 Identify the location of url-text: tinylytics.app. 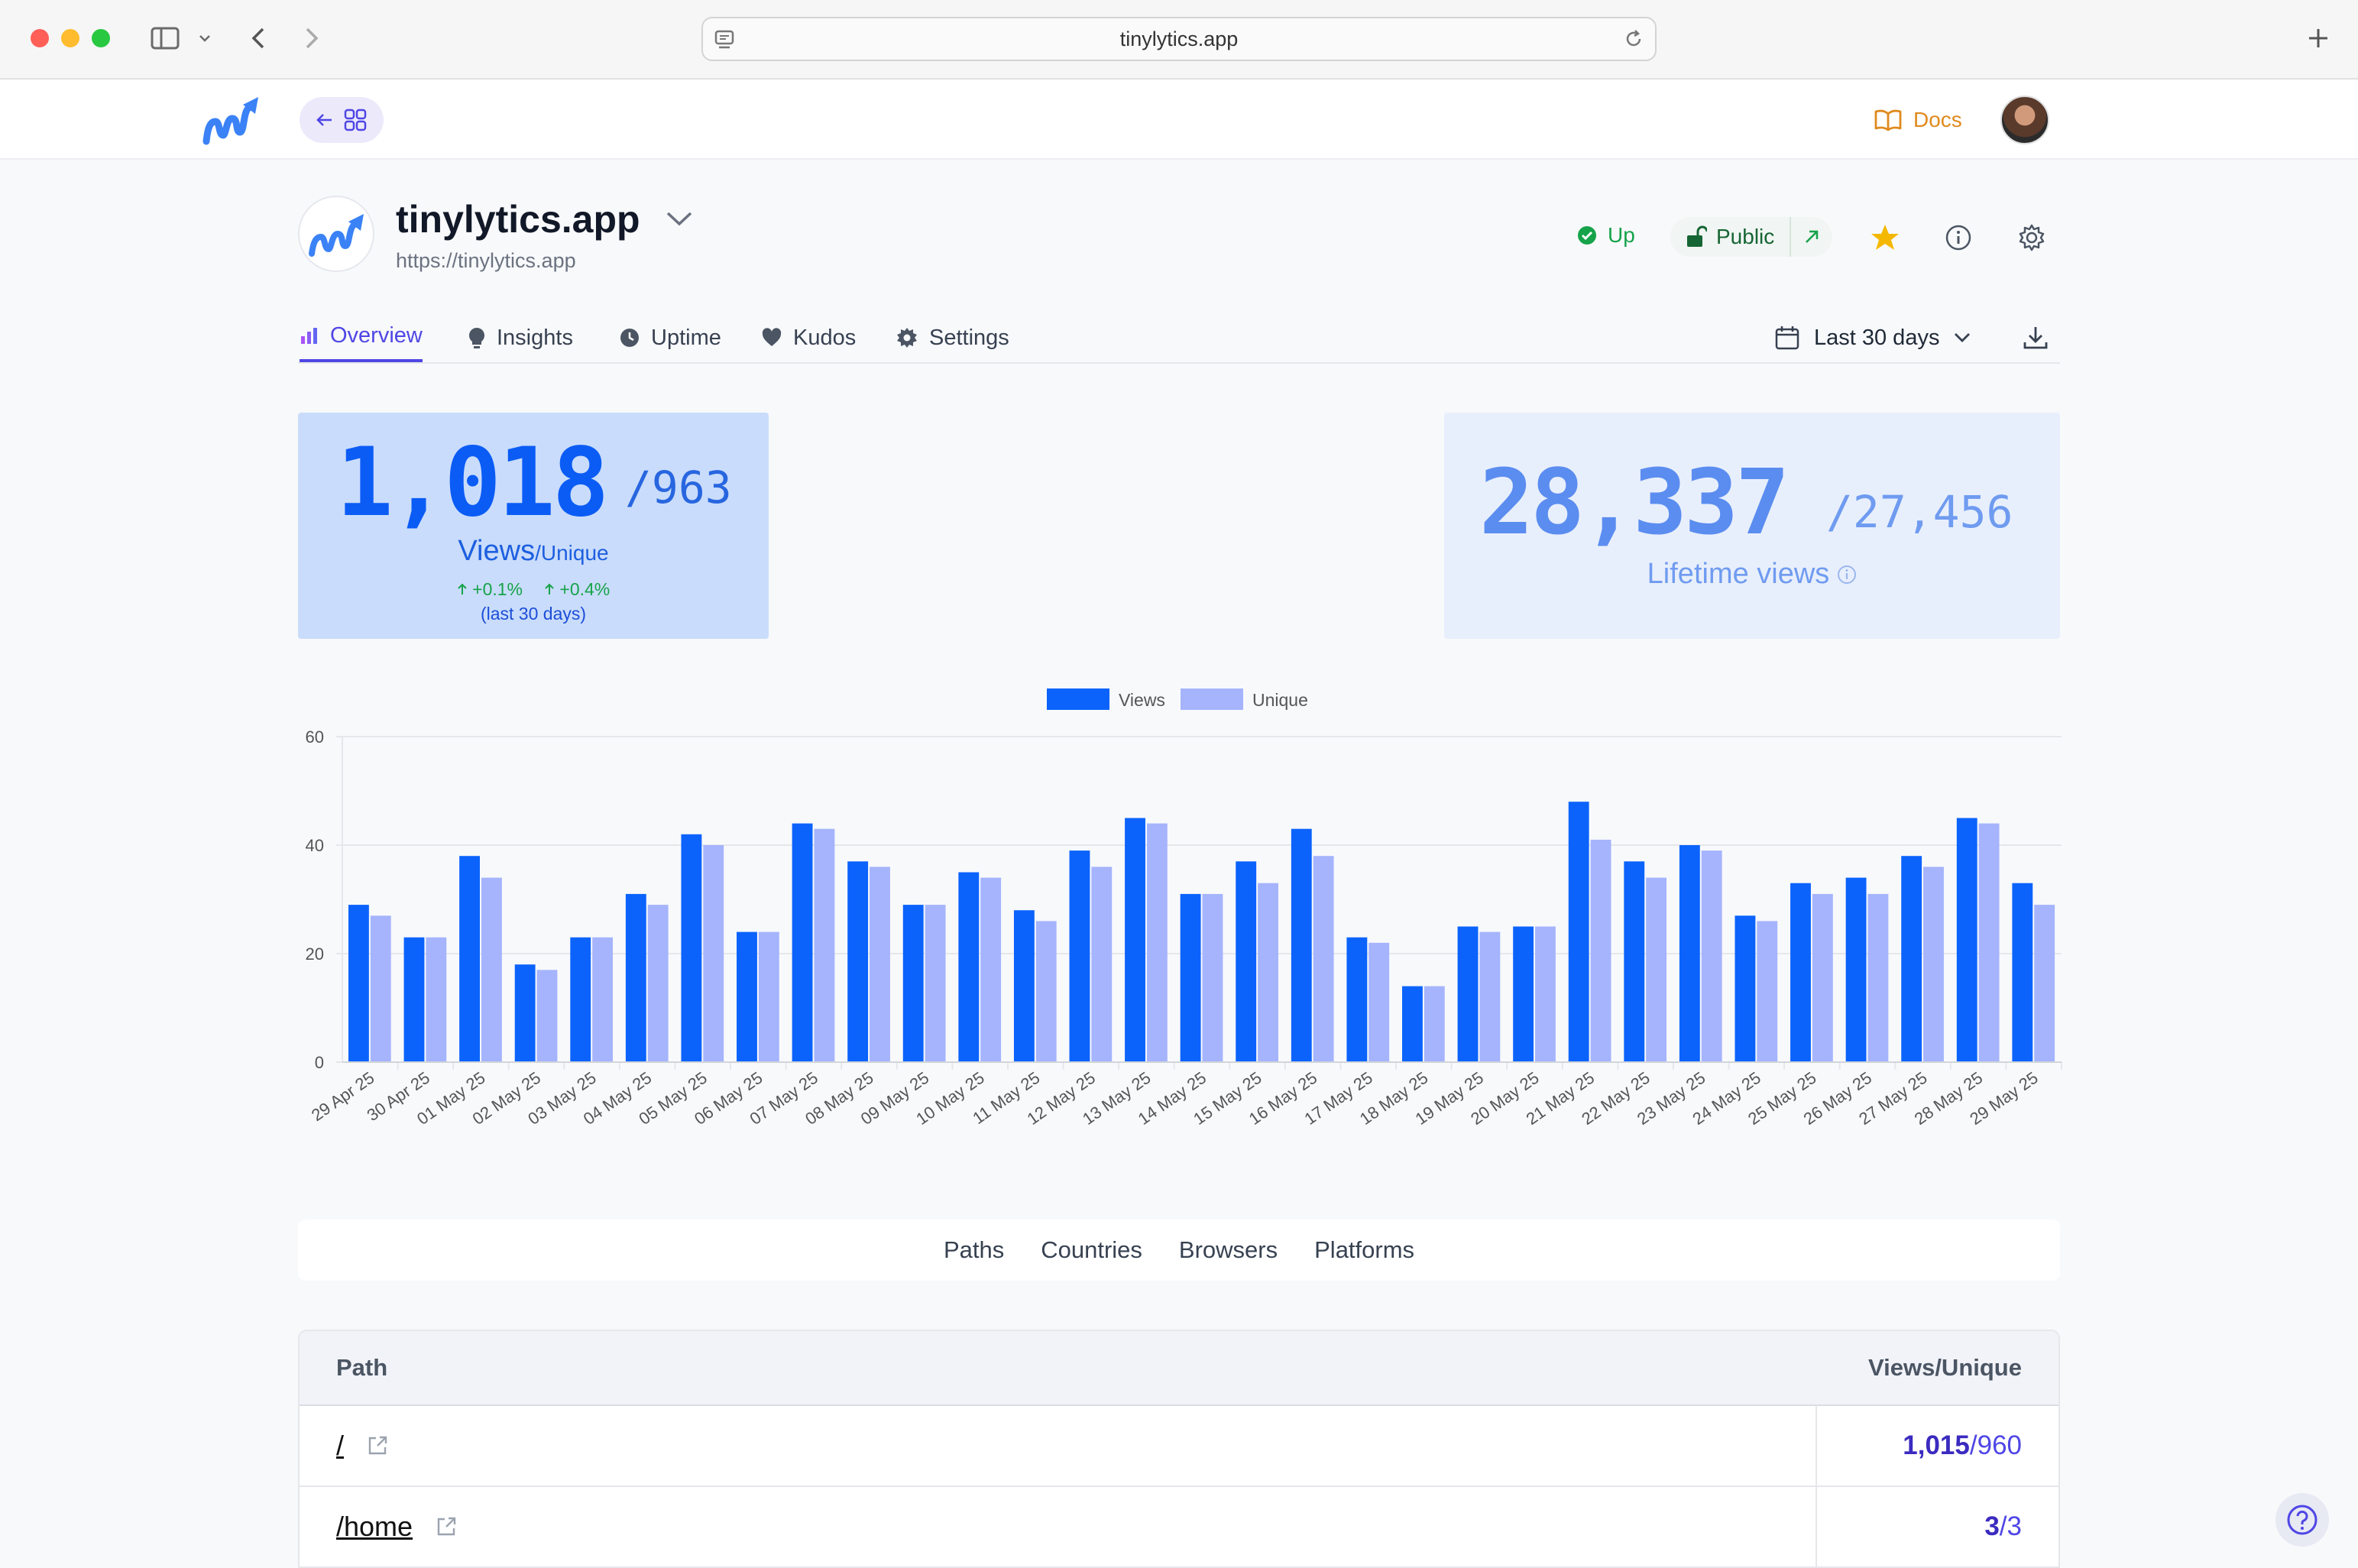
(1179, 38).